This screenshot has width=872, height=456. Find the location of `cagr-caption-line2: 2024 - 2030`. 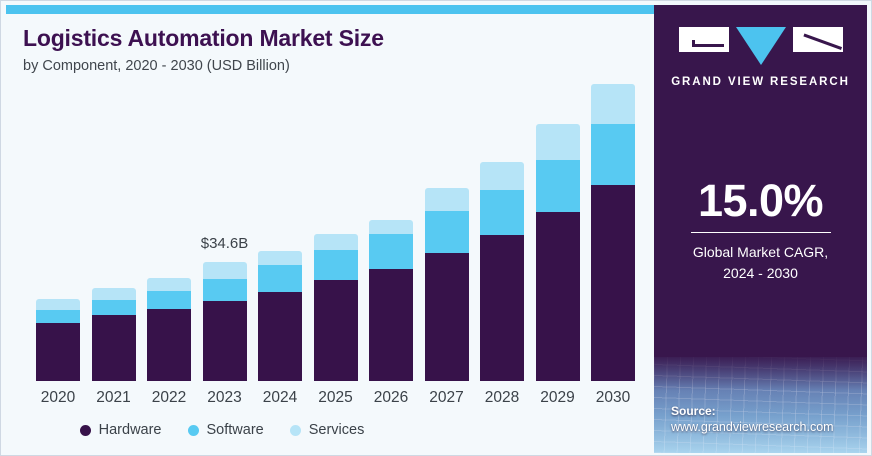

cagr-caption-line2: 2024 - 2030 is located at coordinates (760, 273).